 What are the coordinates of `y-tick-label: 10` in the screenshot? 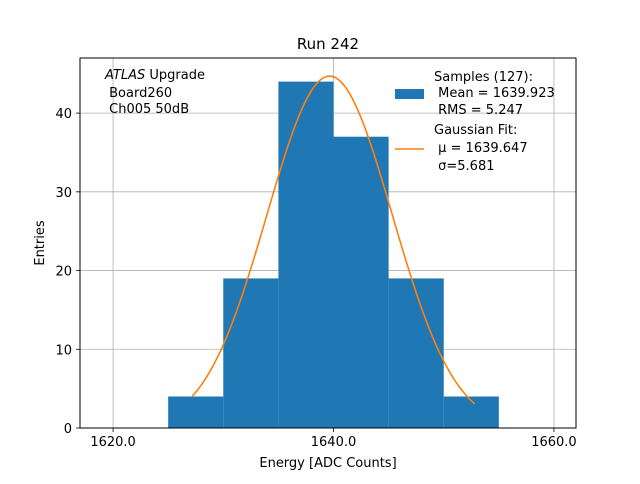 It's located at (63, 350).